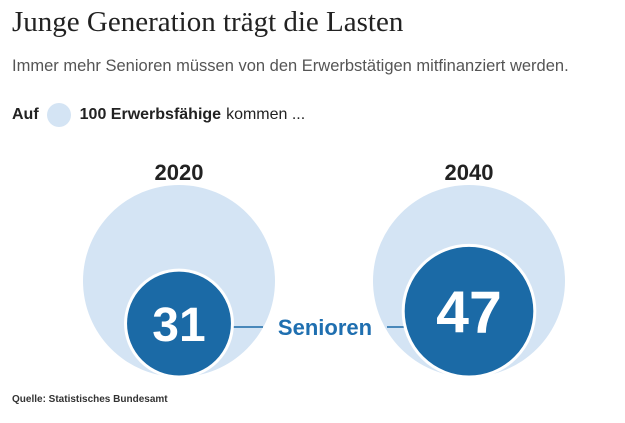 The image size is (625, 423). I want to click on senior-circle-2040, so click(469, 311).